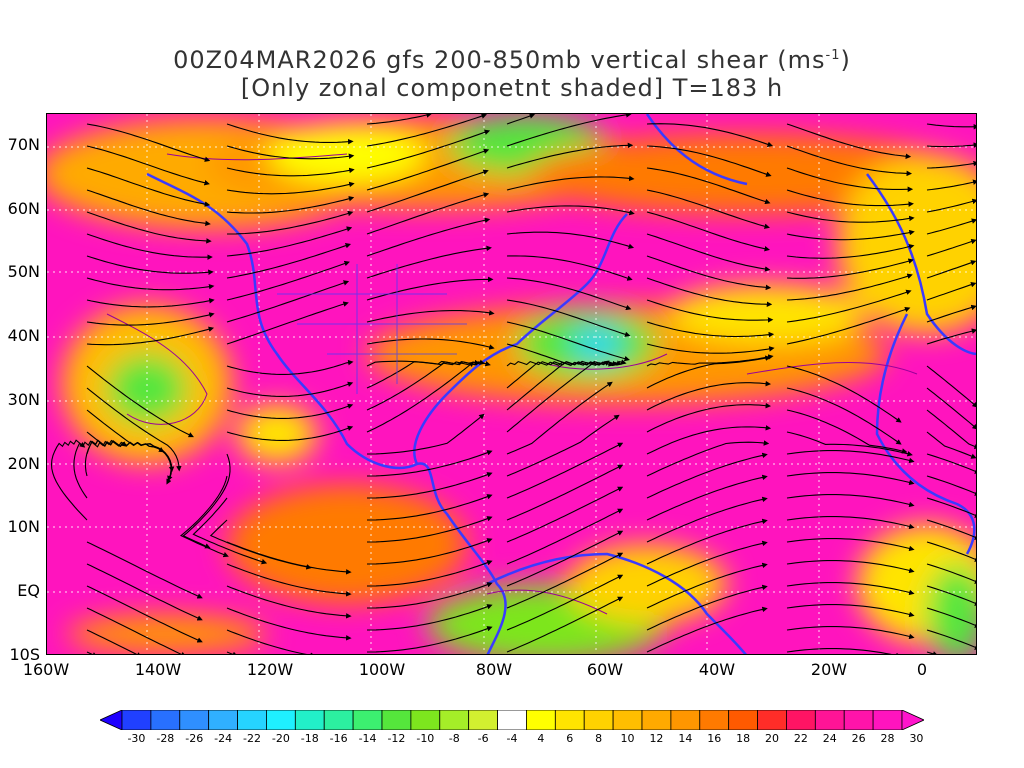 Image resolution: width=1024 pixels, height=768 pixels. What do you see at coordinates (23, 463) in the screenshot?
I see `lat-label-20n: 20N` at bounding box center [23, 463].